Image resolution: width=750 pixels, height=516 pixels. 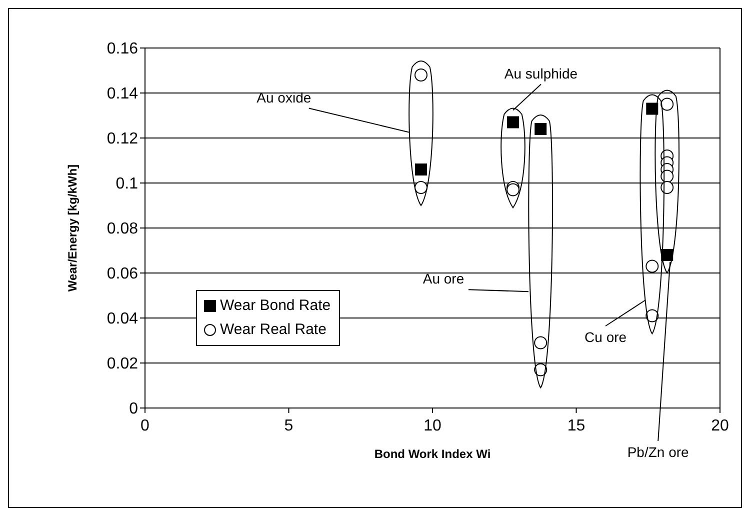 What do you see at coordinates (122, 229) in the screenshot?
I see `y-tick-label: 0.08` at bounding box center [122, 229].